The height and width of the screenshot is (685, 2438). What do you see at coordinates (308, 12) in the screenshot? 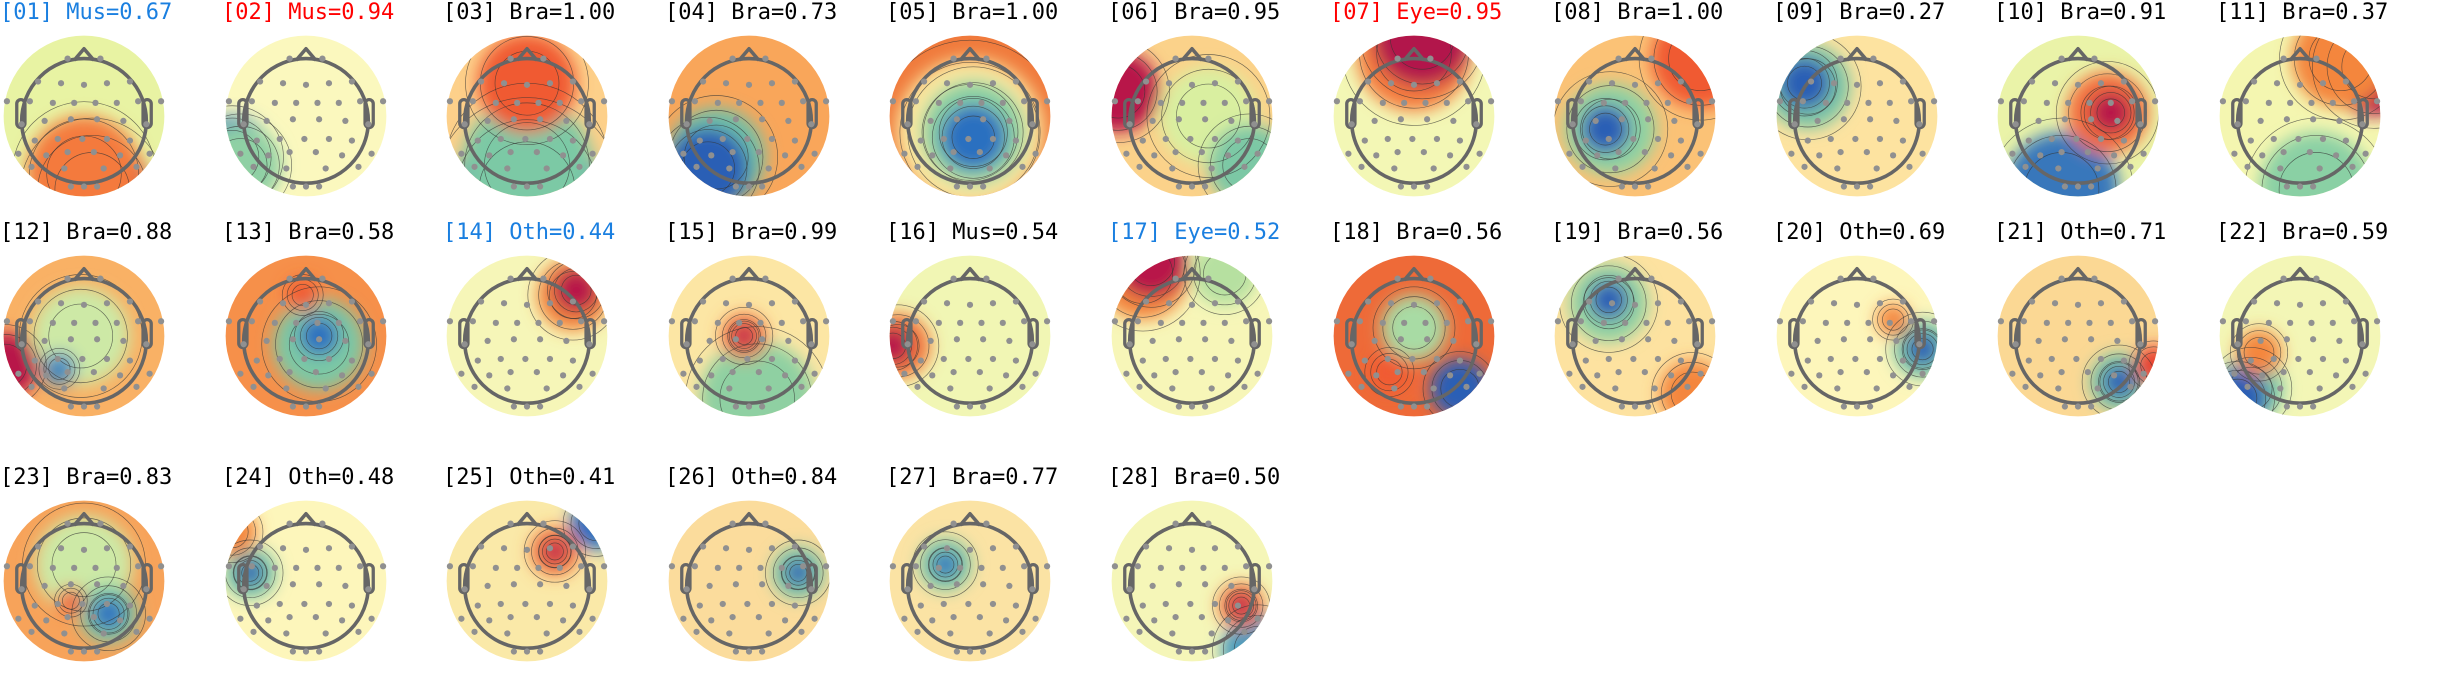
I see `component-label: [02] Mus=0.94` at bounding box center [308, 12].